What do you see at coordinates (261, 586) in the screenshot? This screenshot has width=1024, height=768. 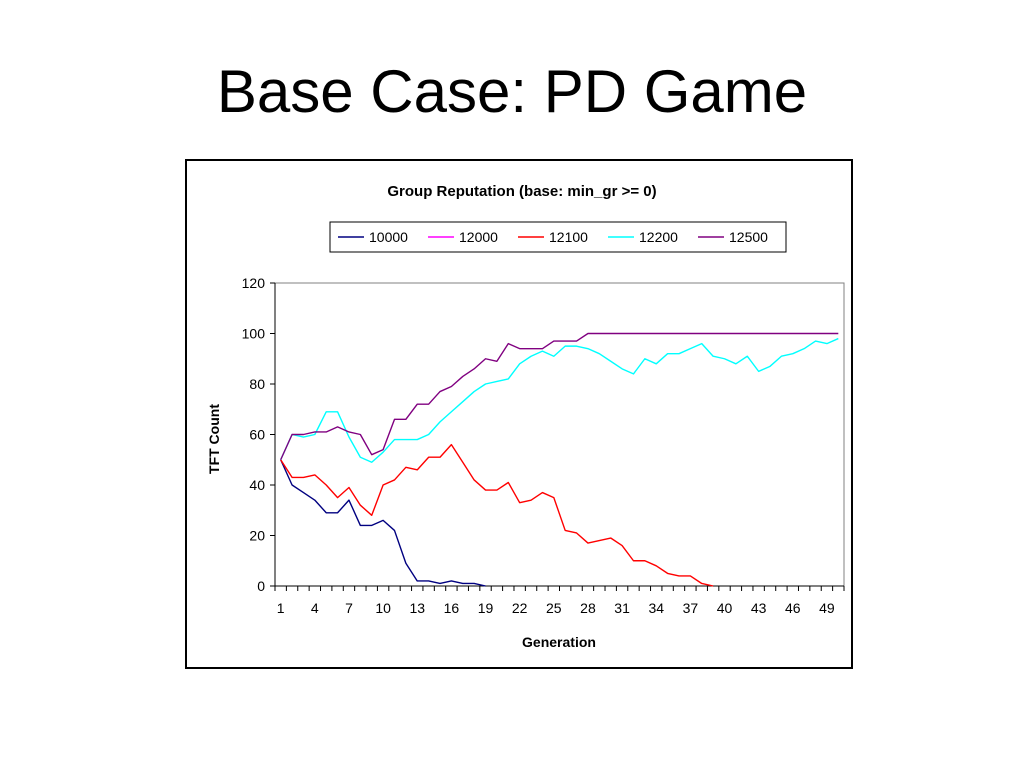 I see `y-tick-label: 0` at bounding box center [261, 586].